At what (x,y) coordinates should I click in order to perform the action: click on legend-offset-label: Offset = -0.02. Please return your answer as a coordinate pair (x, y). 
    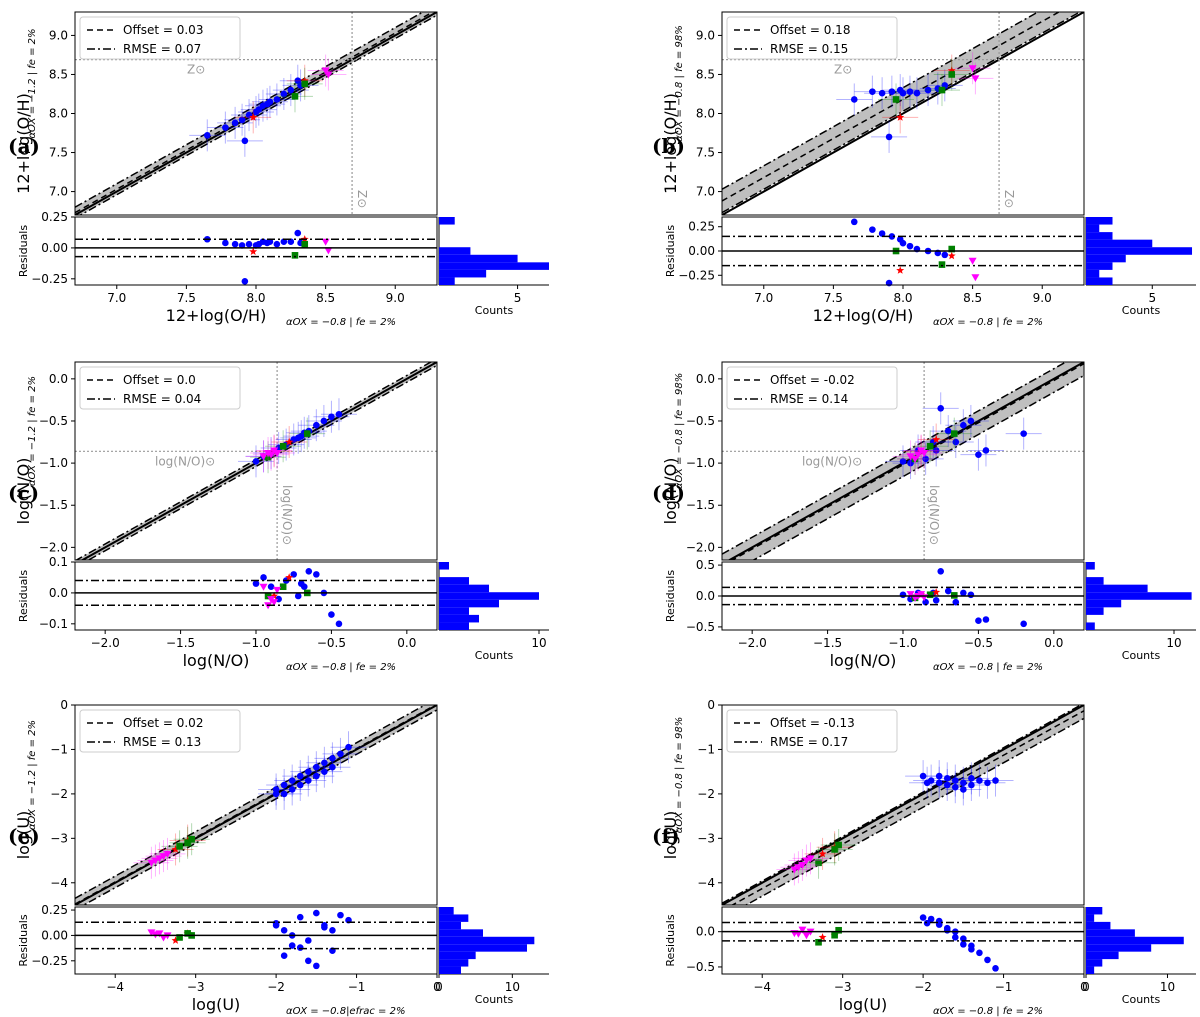
    Looking at the image, I should click on (812, 380).